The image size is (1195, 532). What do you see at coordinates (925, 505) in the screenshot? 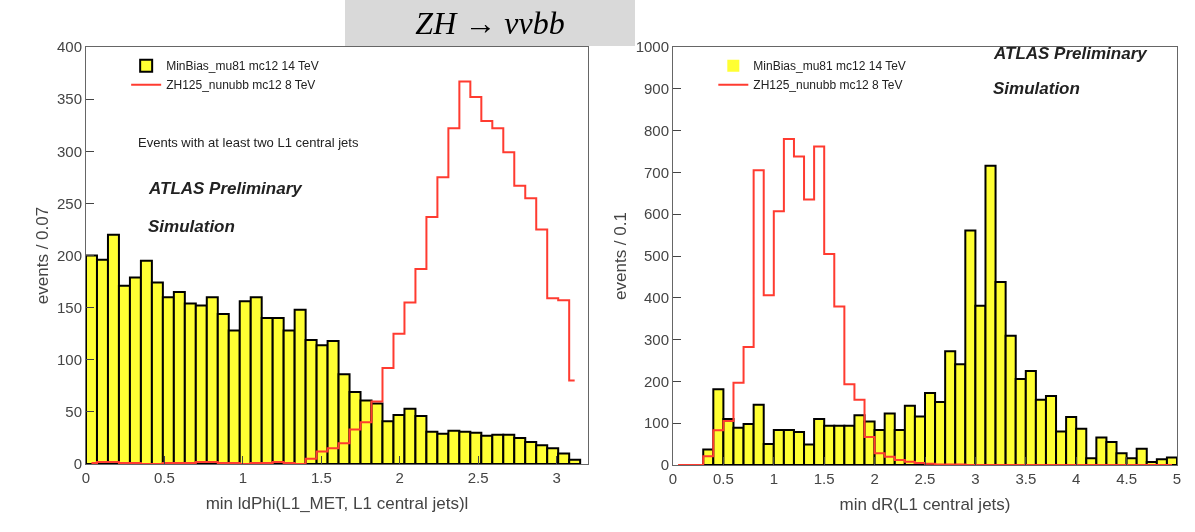
I see `x-axis-title: min dR(L1 central jets)` at bounding box center [925, 505].